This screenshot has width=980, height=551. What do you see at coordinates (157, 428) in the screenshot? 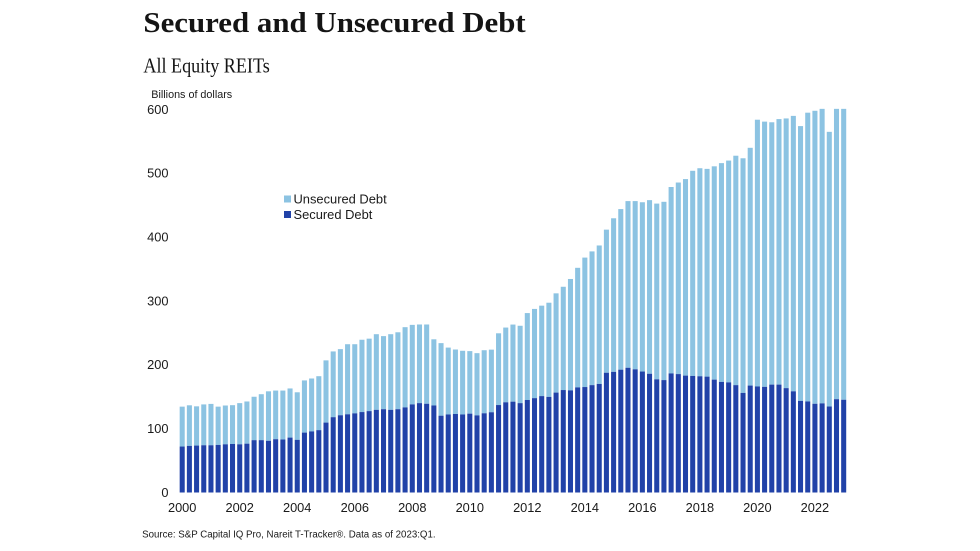
I see `svg-text: 100` at bounding box center [157, 428].